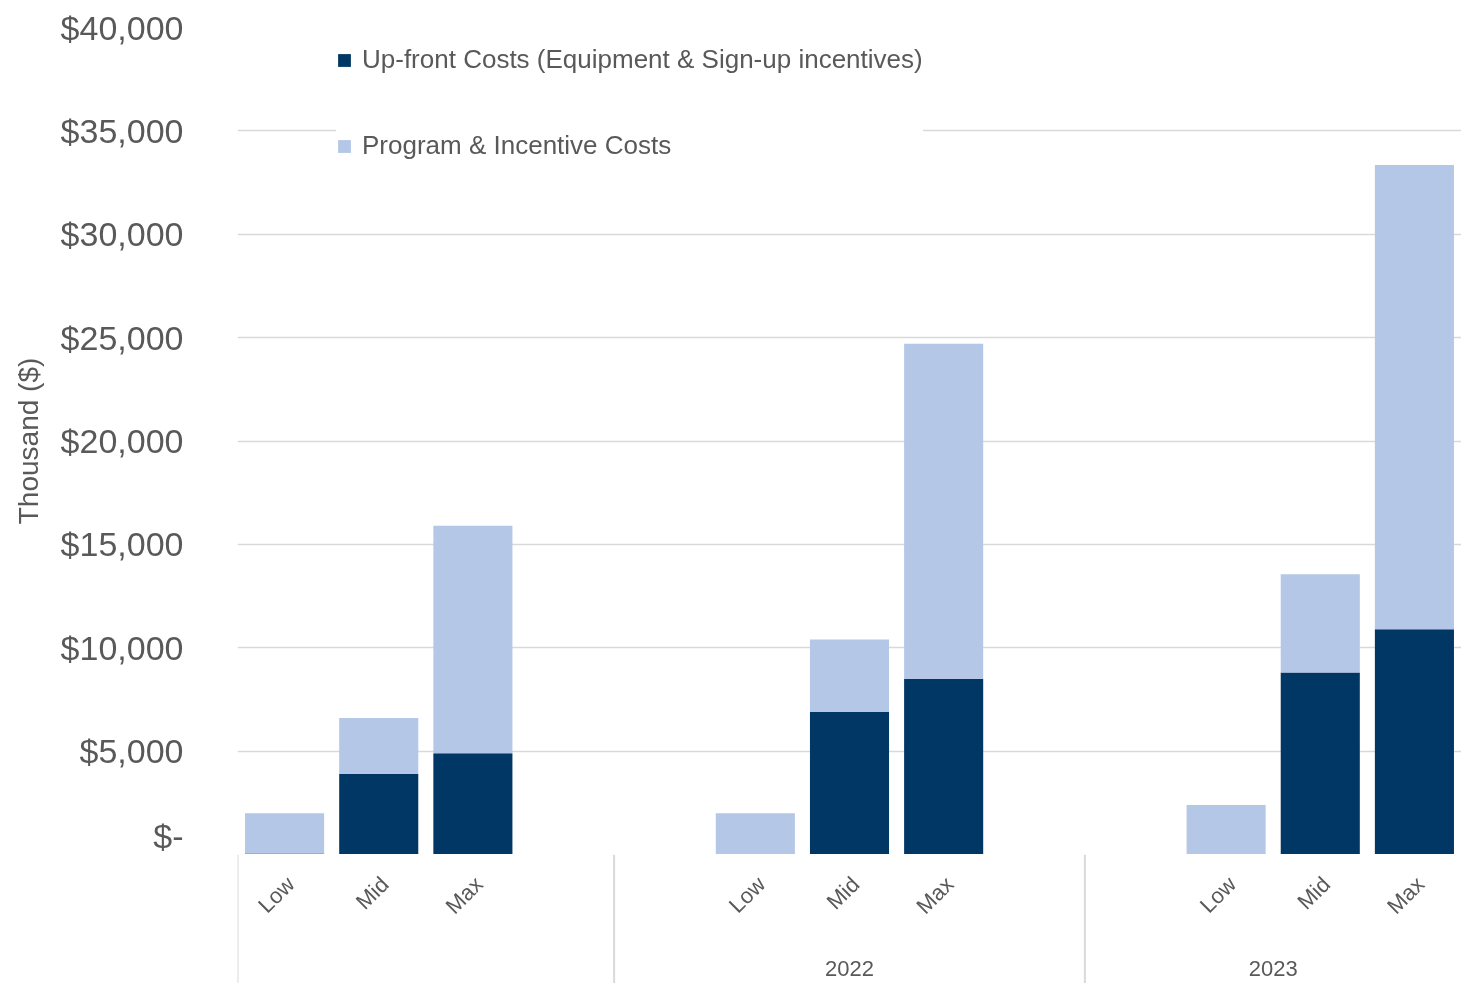 The width and height of the screenshot is (1461, 983). I want to click on y-tick-label: $30,000, so click(122, 234).